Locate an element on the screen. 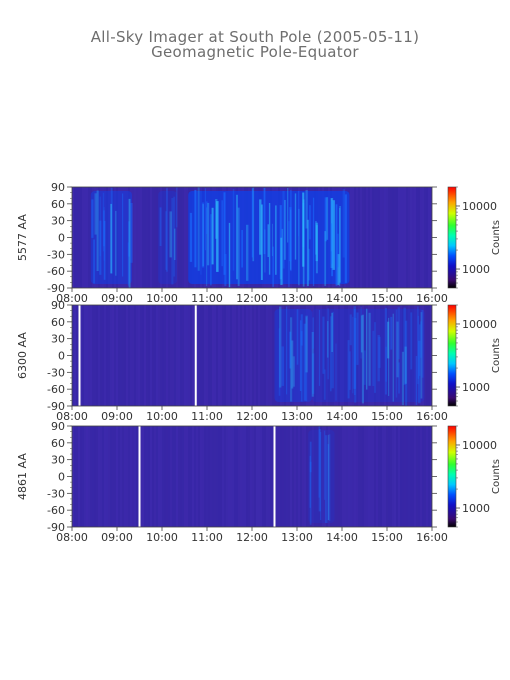  chart-subtitle: Geomagnetic Pole-Equator is located at coordinates (255, 52).